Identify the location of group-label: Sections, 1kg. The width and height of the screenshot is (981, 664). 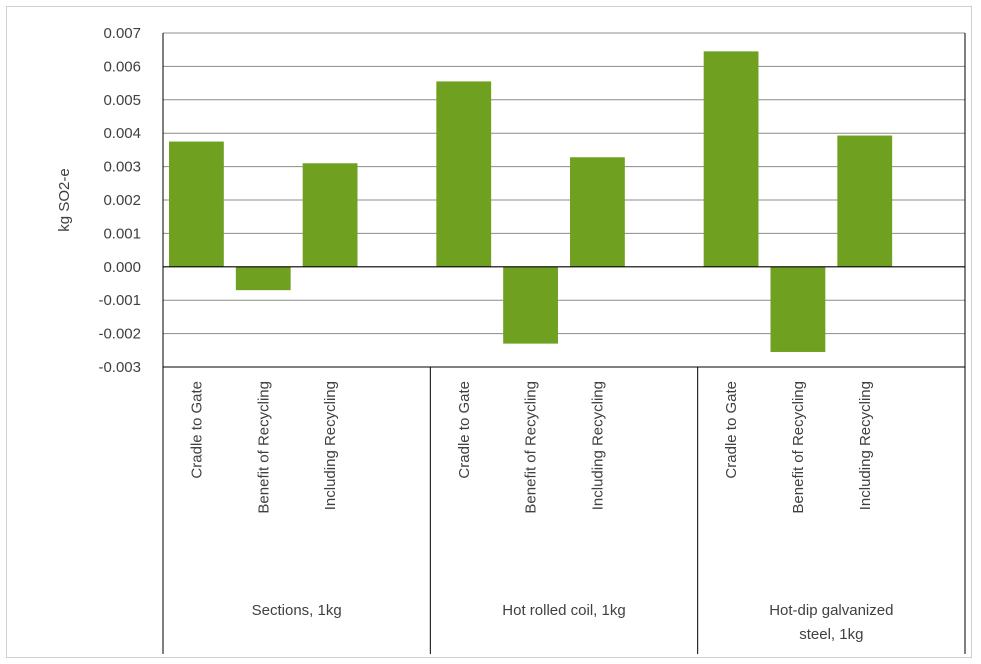
(297, 610).